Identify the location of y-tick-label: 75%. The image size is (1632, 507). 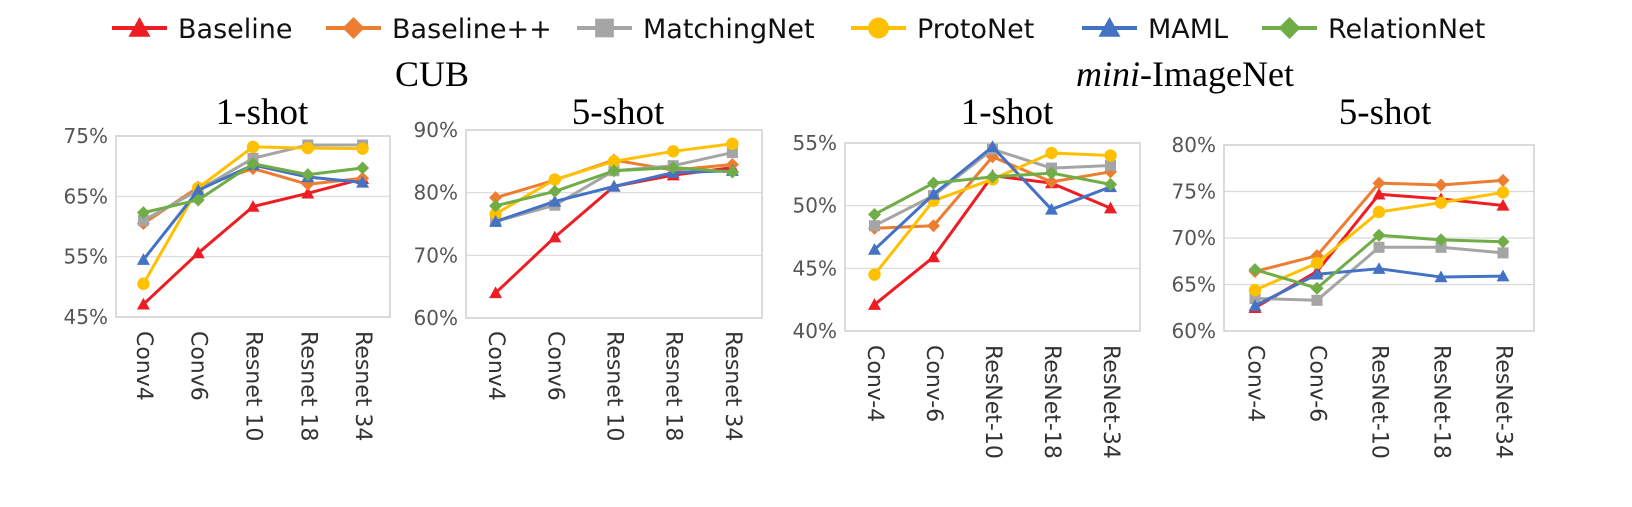
(1194, 192).